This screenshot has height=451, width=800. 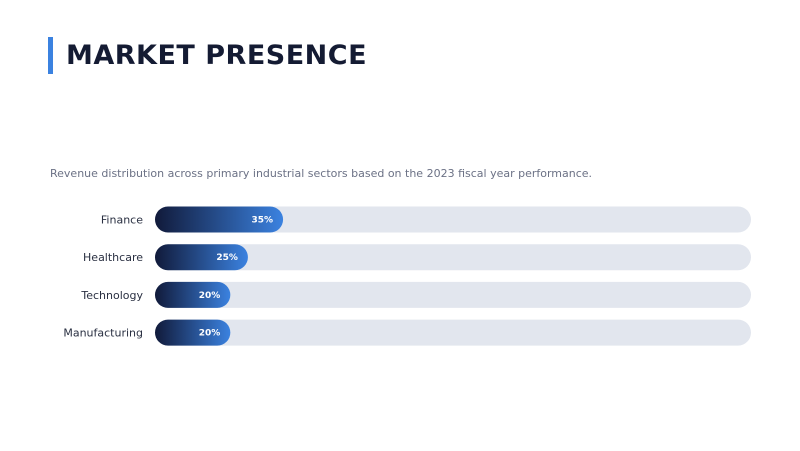 What do you see at coordinates (453, 294) in the screenshot?
I see `bar-track-technology` at bounding box center [453, 294].